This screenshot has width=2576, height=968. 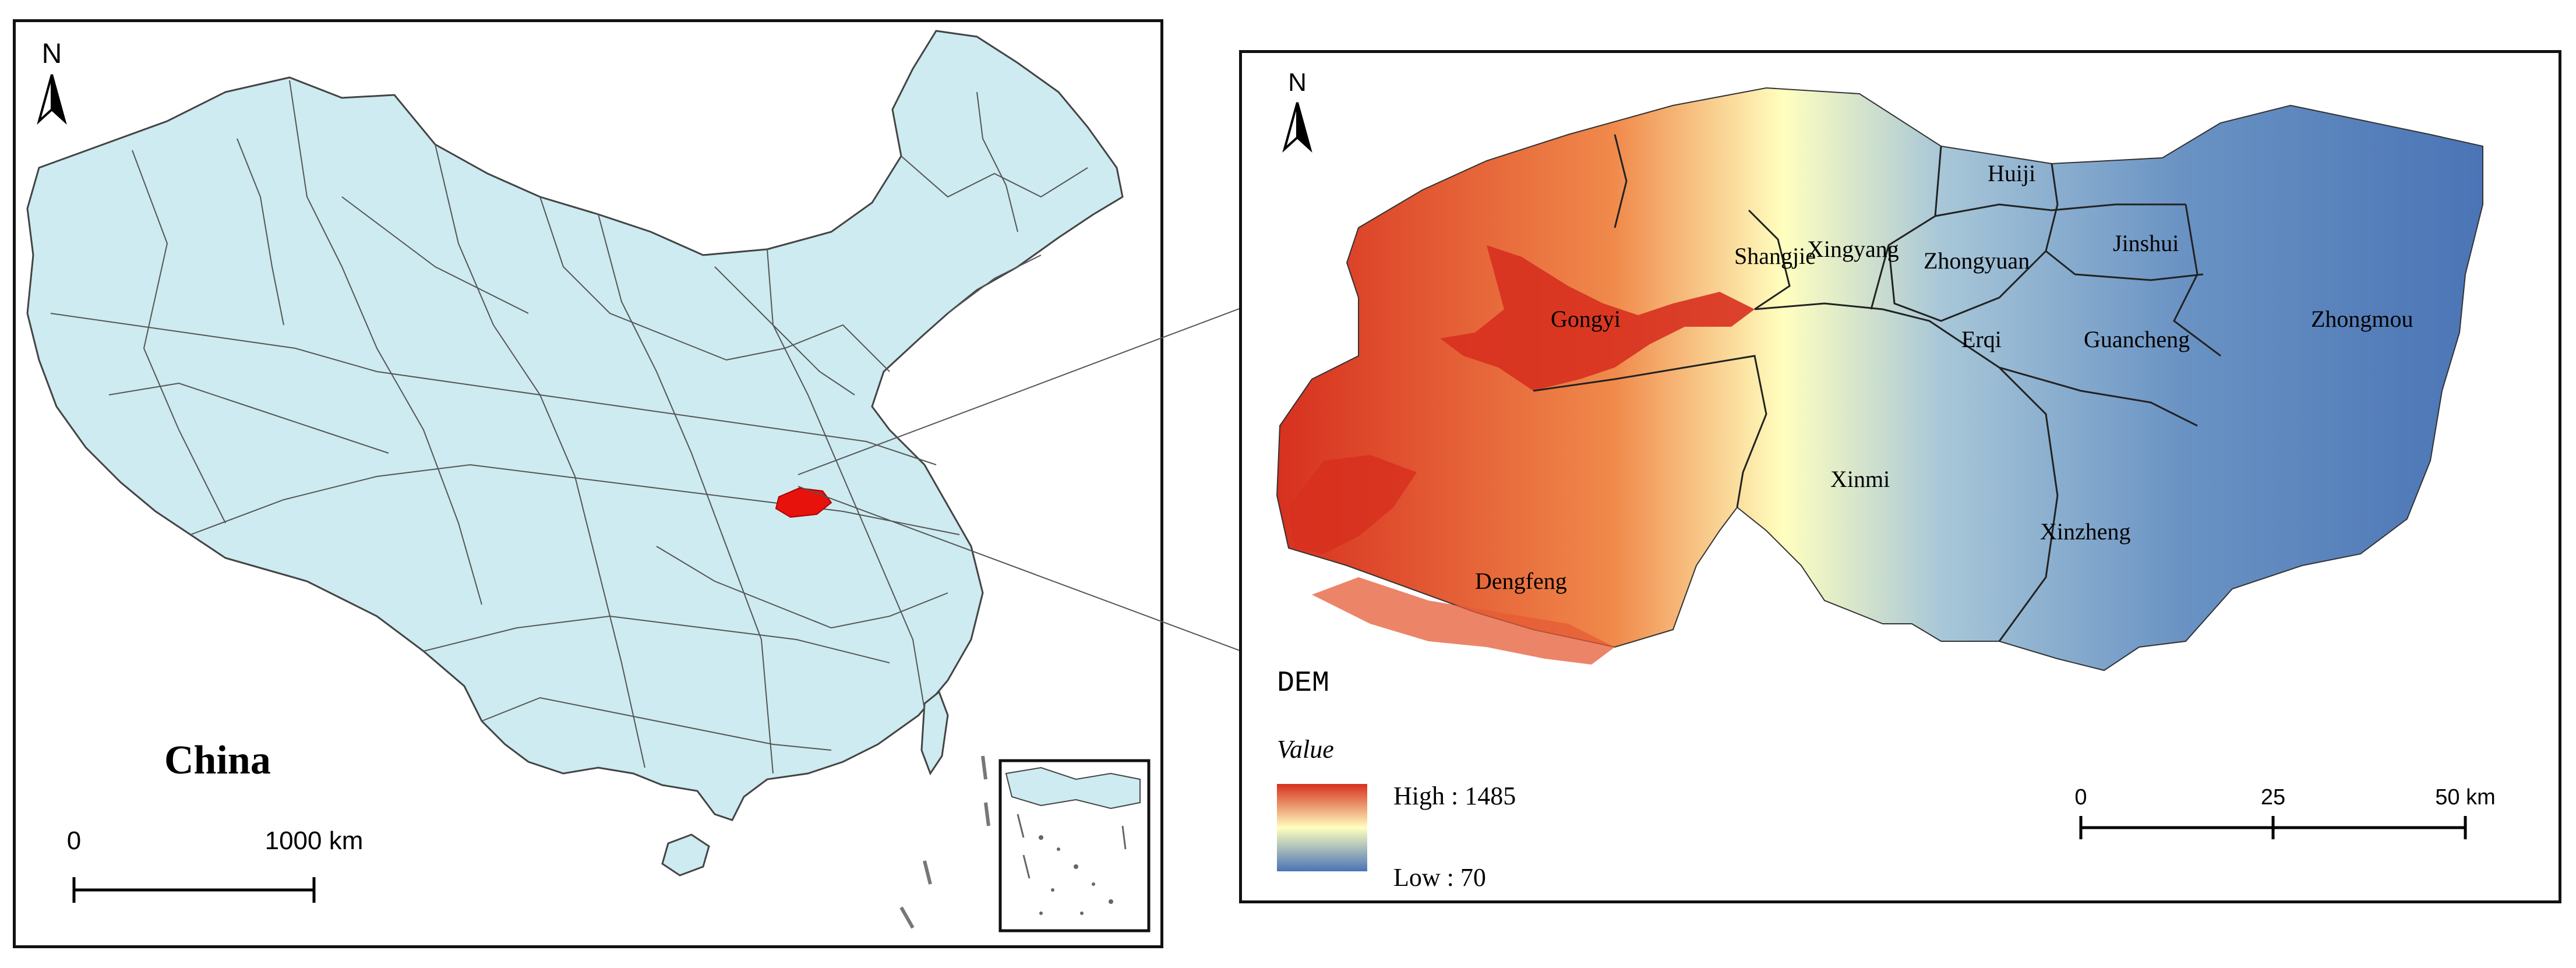 I want to click on district-label-guancheng: Guancheng, so click(x=2137, y=339).